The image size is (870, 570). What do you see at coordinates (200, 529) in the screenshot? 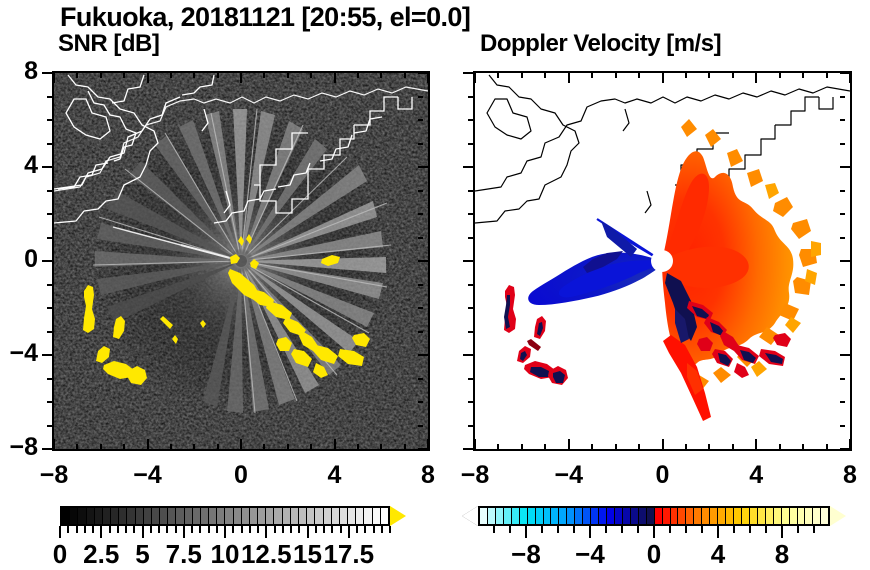
I see `snr-cb-tick-8.5` at bounding box center [200, 529].